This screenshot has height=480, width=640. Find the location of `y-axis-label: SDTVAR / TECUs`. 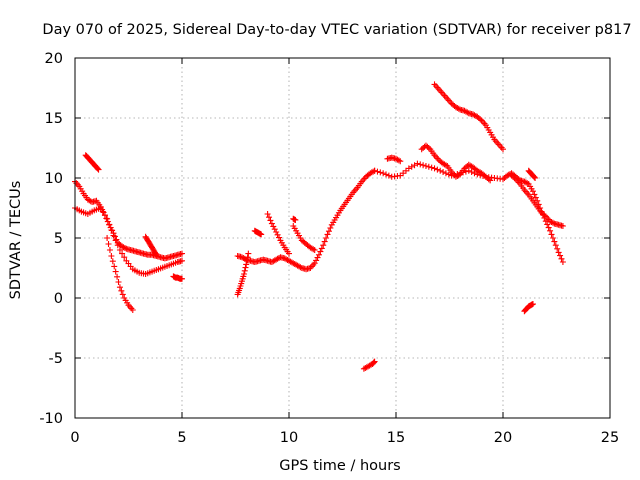

y-axis-label: SDTVAR / TECUs is located at coordinates (16, 240).